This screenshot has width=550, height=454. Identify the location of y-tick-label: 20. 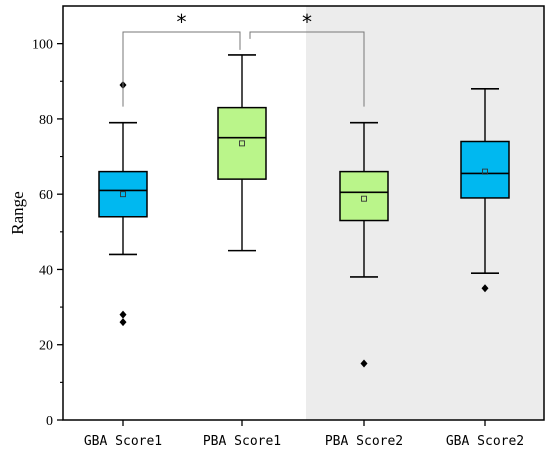
(46, 346).